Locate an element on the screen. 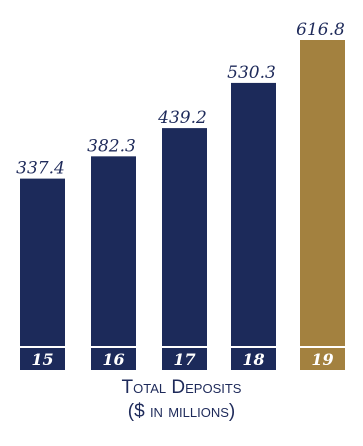  value-label-17: 439.2 is located at coordinates (182, 118).